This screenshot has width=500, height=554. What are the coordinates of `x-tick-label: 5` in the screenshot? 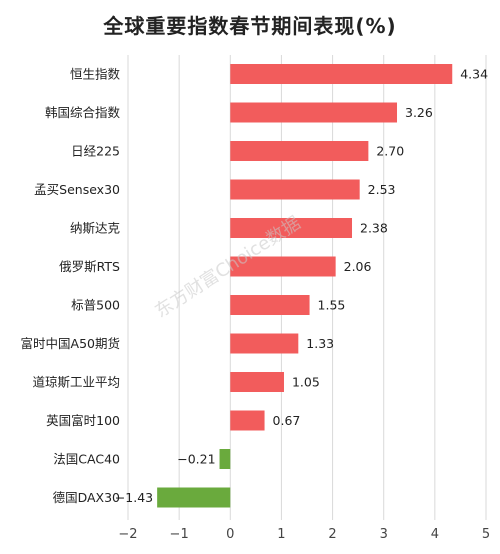 It's located at (486, 534).